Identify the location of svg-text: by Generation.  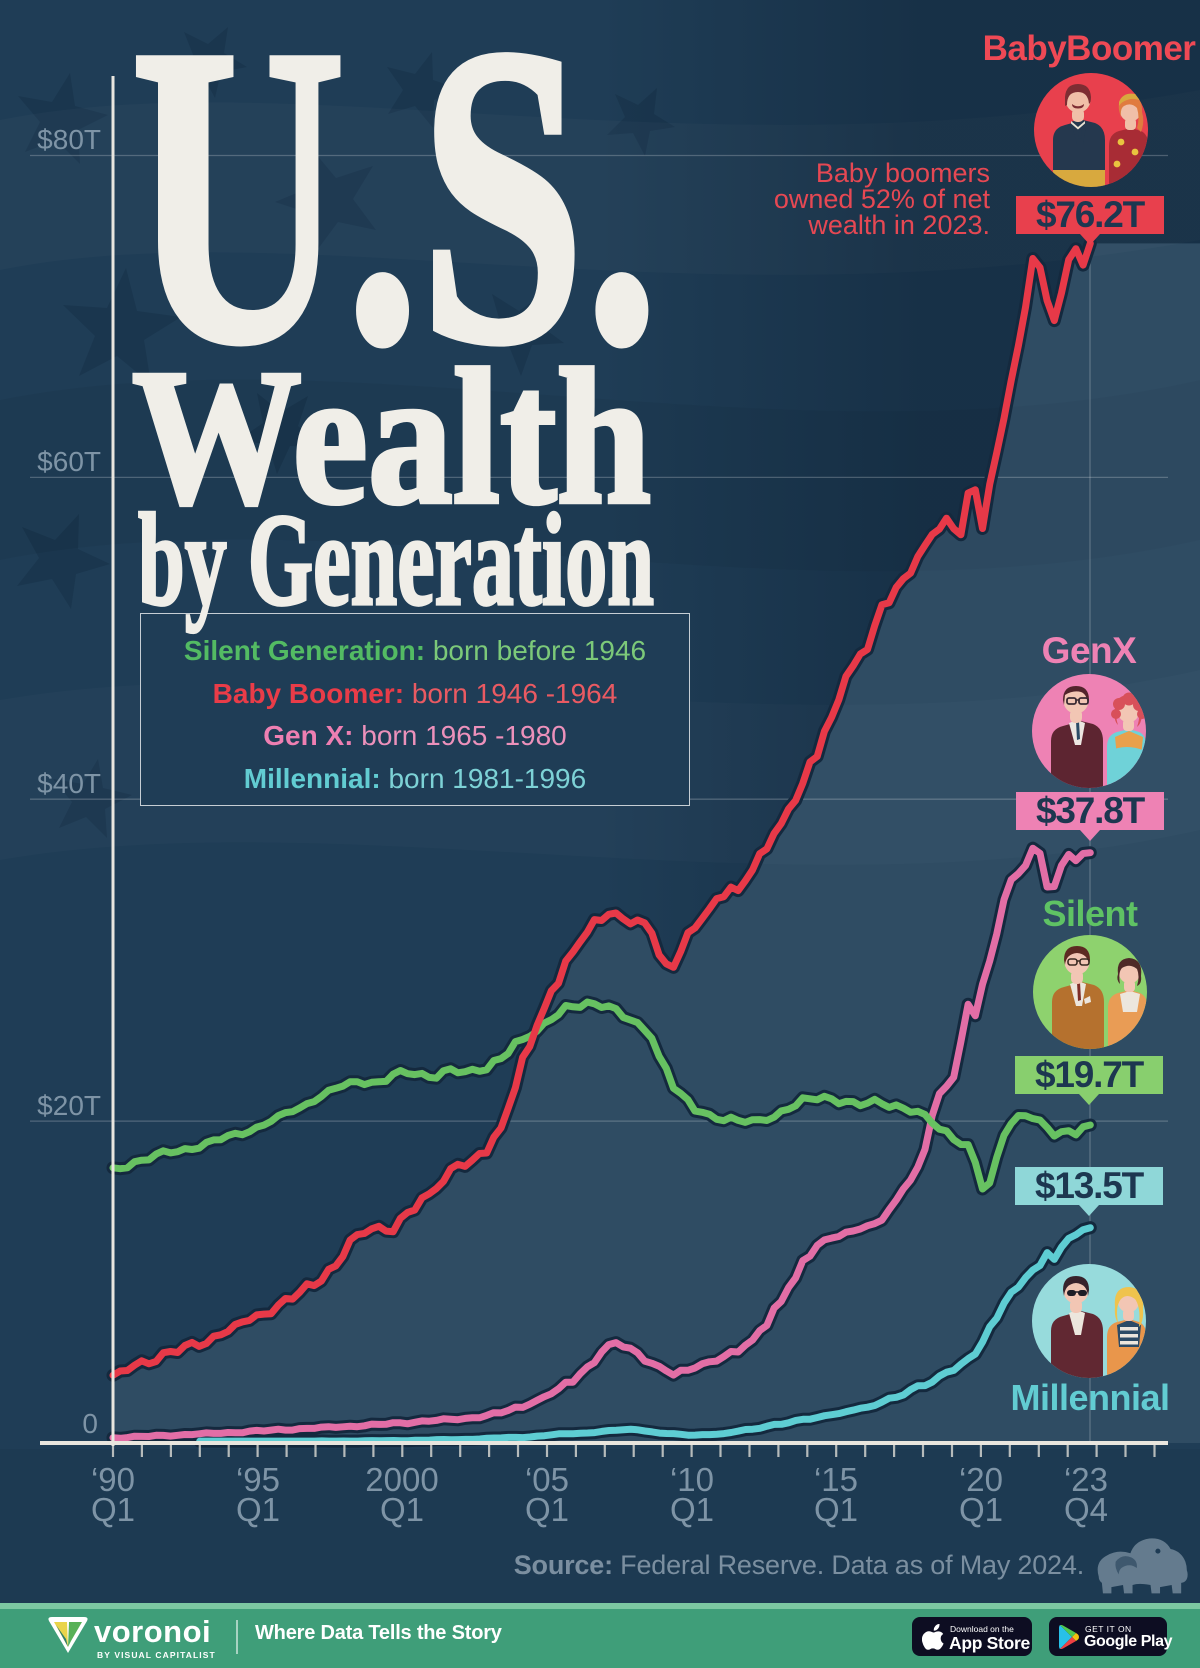
(396, 559).